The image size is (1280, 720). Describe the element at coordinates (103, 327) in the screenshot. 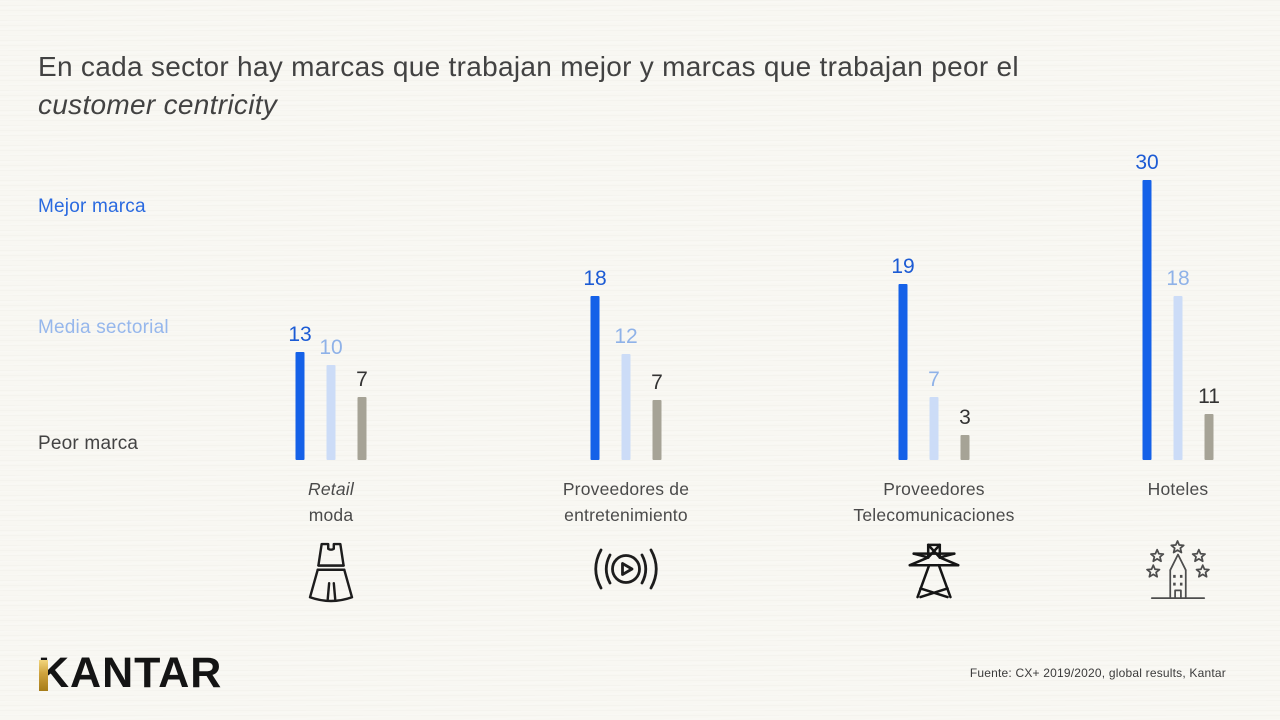

I see `legend-sector-average: Media sectorial` at that location.